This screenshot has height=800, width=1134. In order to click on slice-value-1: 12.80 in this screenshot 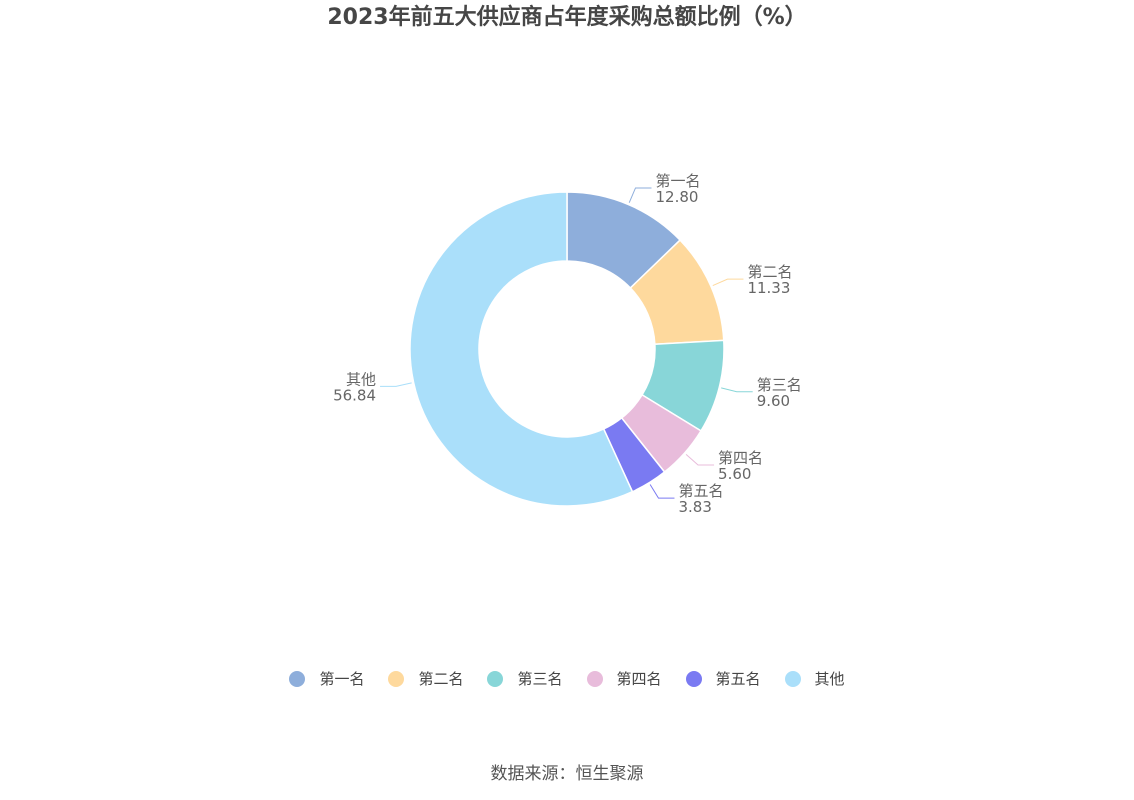, I will do `click(676, 197)`.